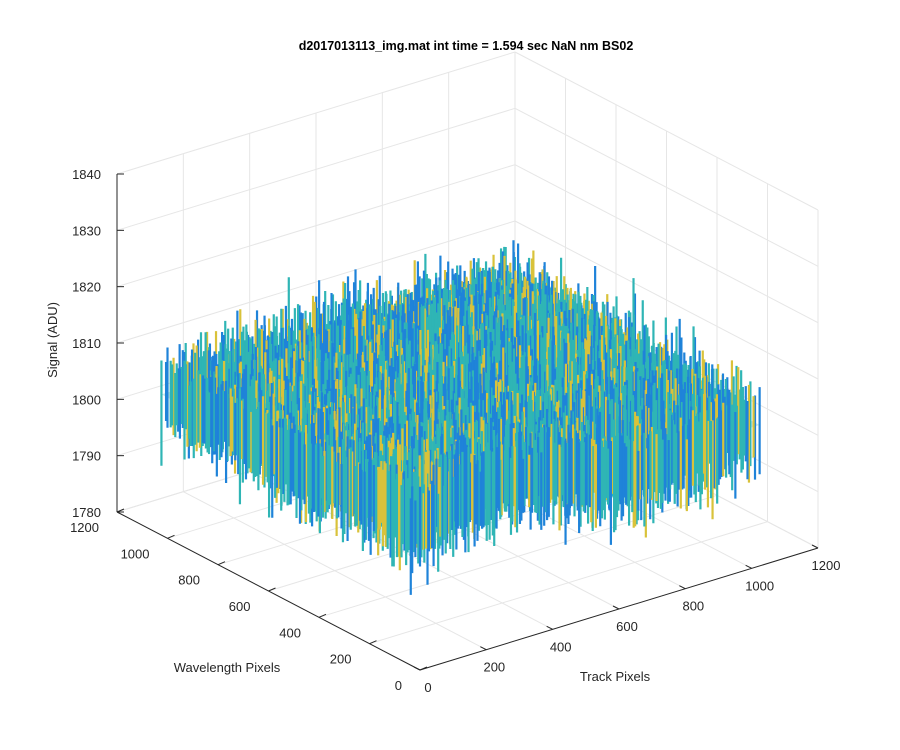 The width and height of the screenshot is (900, 750). What do you see at coordinates (86, 174) in the screenshot?
I see `z-tick-label: 1840` at bounding box center [86, 174].